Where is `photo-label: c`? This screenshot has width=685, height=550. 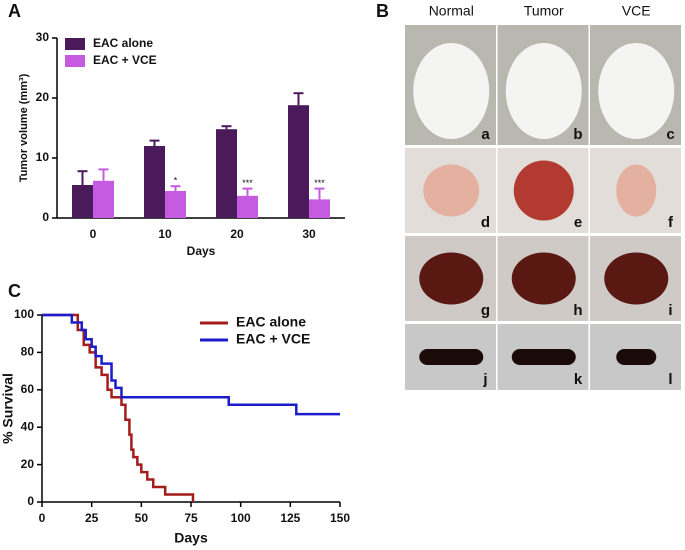 photo-label: c is located at coordinates (670, 134).